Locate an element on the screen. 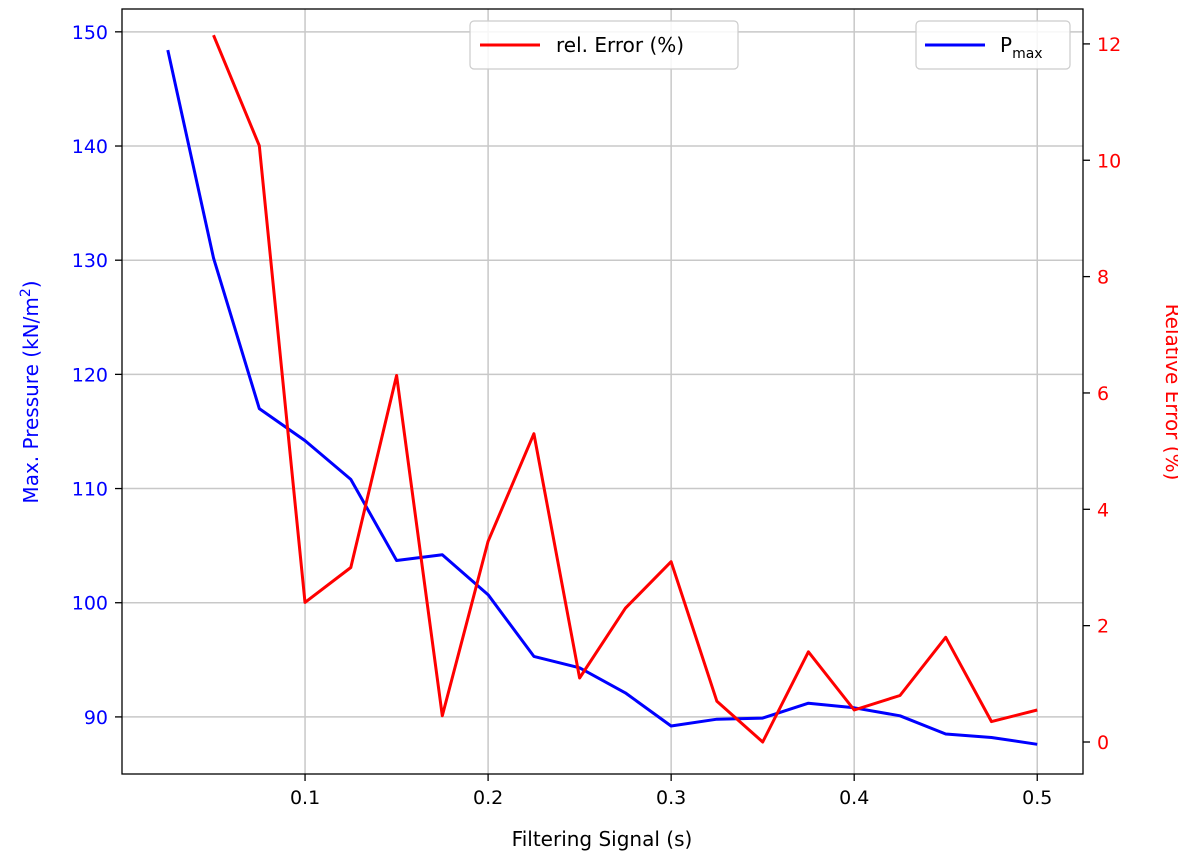 The image size is (1178, 859). y-left-tick-label: 150 is located at coordinates (90, 33).